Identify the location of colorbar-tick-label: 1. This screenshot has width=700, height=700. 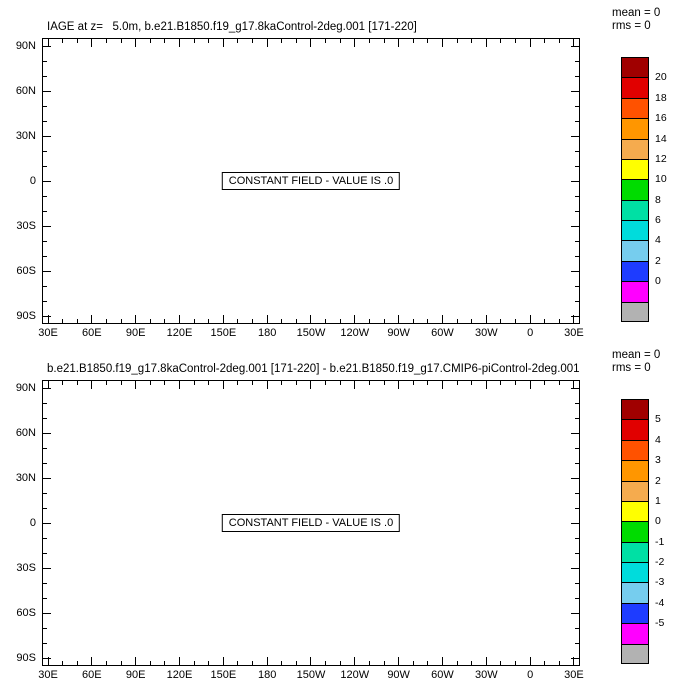
(658, 500).